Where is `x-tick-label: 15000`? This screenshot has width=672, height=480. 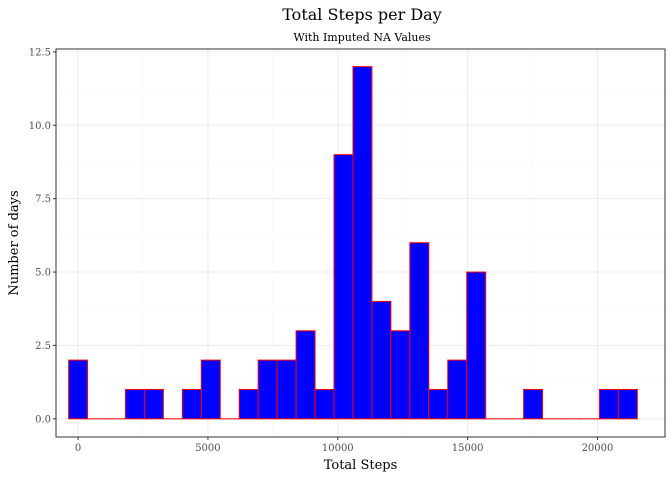 x-tick-label: 15000 is located at coordinates (468, 448).